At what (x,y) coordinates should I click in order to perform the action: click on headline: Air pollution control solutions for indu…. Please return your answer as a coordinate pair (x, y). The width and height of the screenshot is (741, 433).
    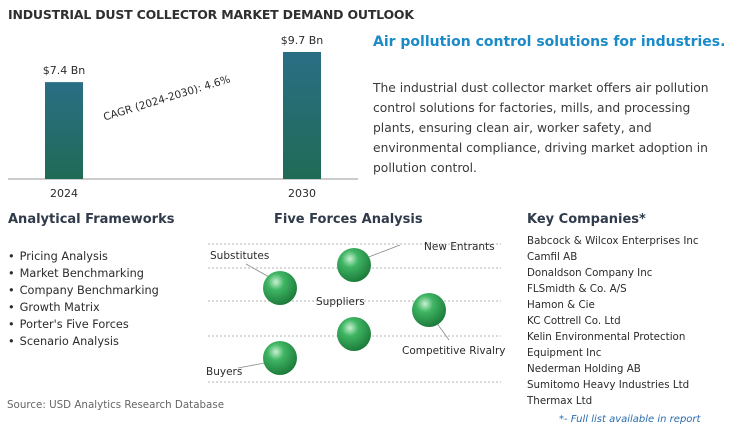
    Looking at the image, I should click on (549, 42).